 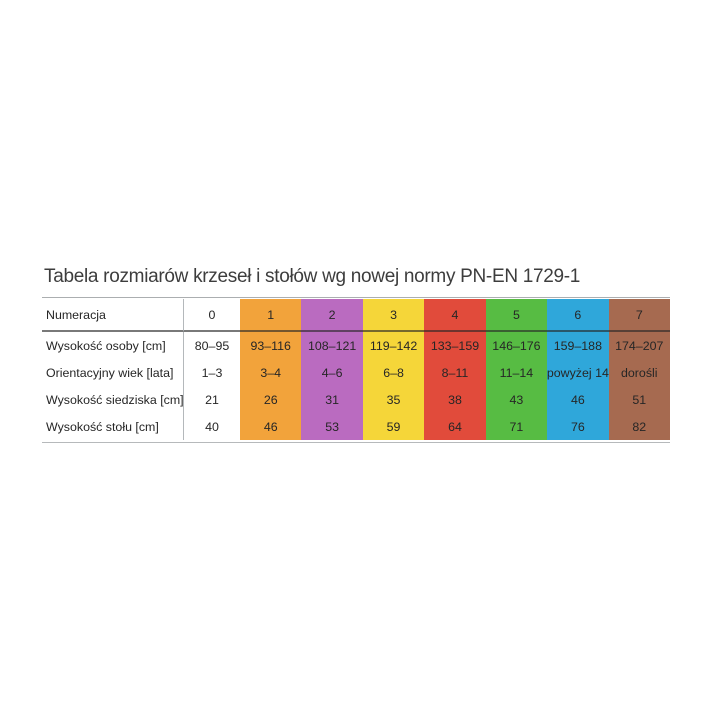 What do you see at coordinates (639, 399) in the screenshot?
I see `table-cell: 51` at bounding box center [639, 399].